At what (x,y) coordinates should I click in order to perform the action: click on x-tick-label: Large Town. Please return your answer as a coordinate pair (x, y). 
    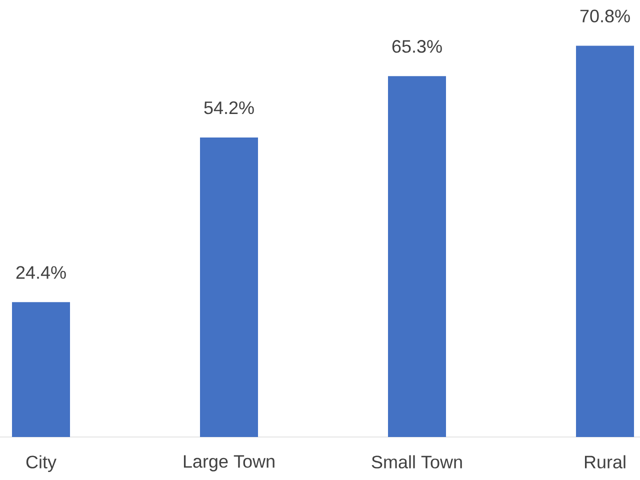
    Looking at the image, I should click on (229, 463).